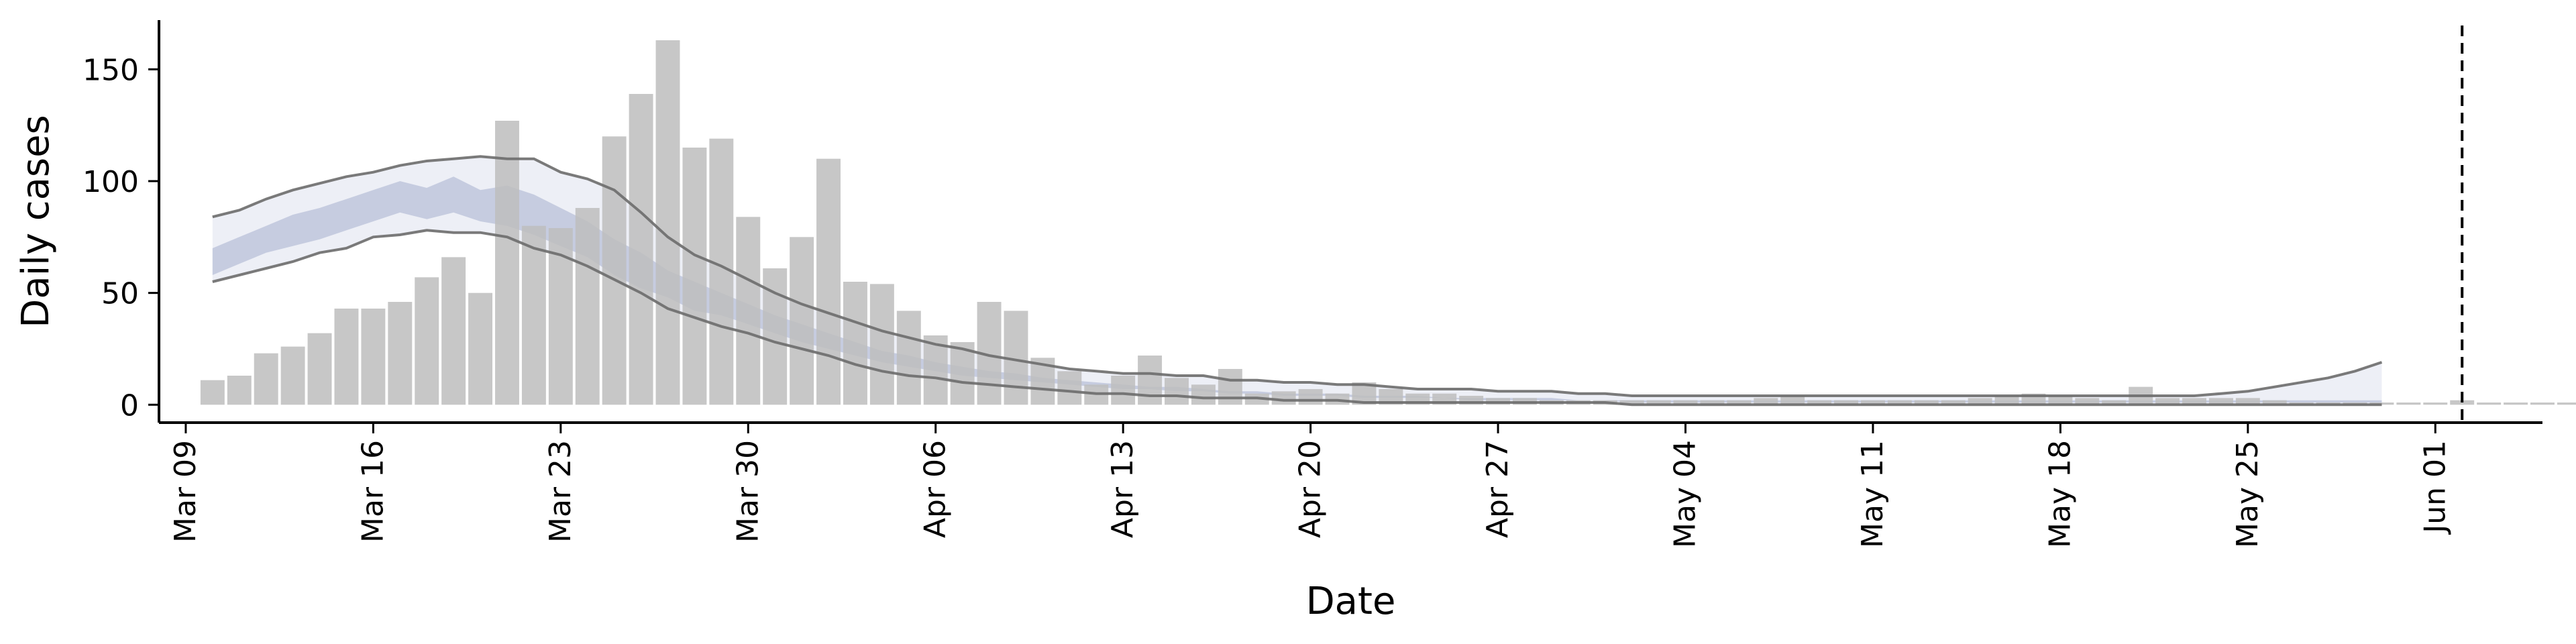 Image resolution: width=2576 pixels, height=644 pixels. What do you see at coordinates (1873, 494) in the screenshot?
I see `x-tick-label: May 11` at bounding box center [1873, 494].